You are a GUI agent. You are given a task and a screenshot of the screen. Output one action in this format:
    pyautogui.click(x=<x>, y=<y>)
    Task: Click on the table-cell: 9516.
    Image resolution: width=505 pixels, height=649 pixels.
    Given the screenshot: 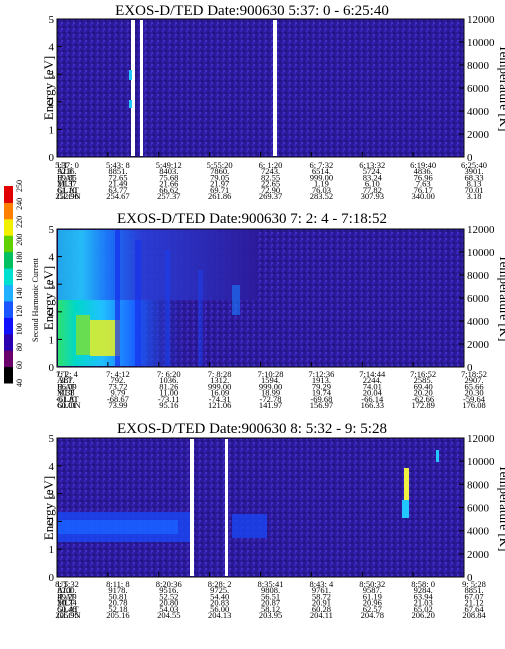 What is the action you would take?
    pyautogui.click(x=168, y=590)
    